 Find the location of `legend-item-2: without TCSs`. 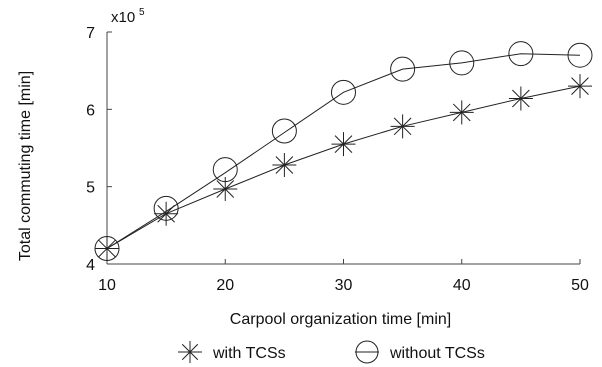

legend-item-2: without TCSs is located at coordinates (420, 352).